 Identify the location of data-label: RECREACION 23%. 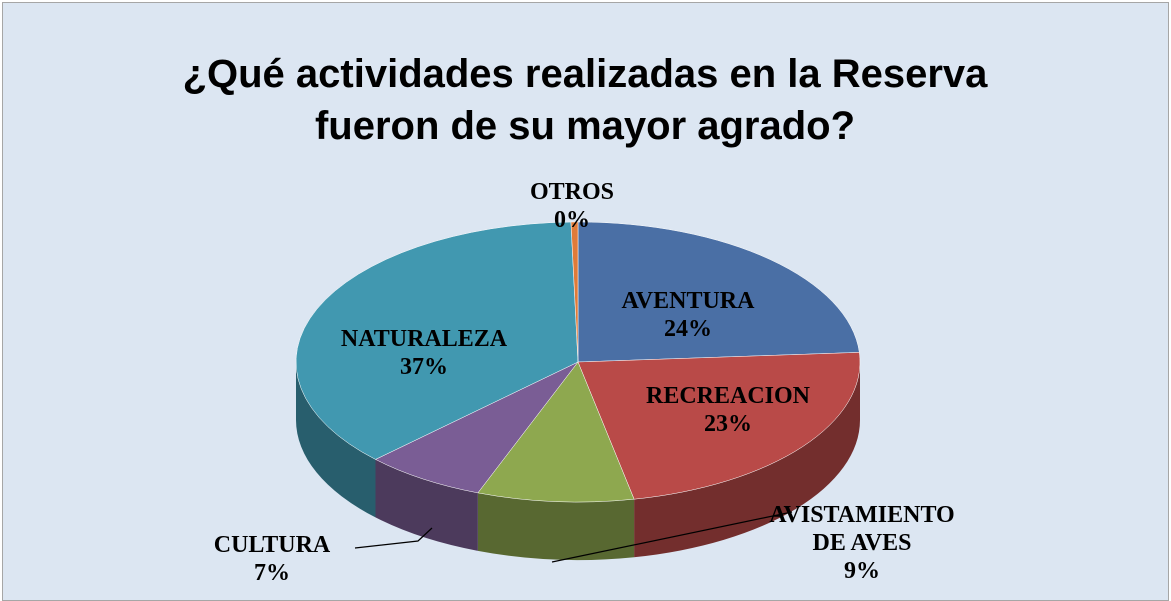
(728, 410).